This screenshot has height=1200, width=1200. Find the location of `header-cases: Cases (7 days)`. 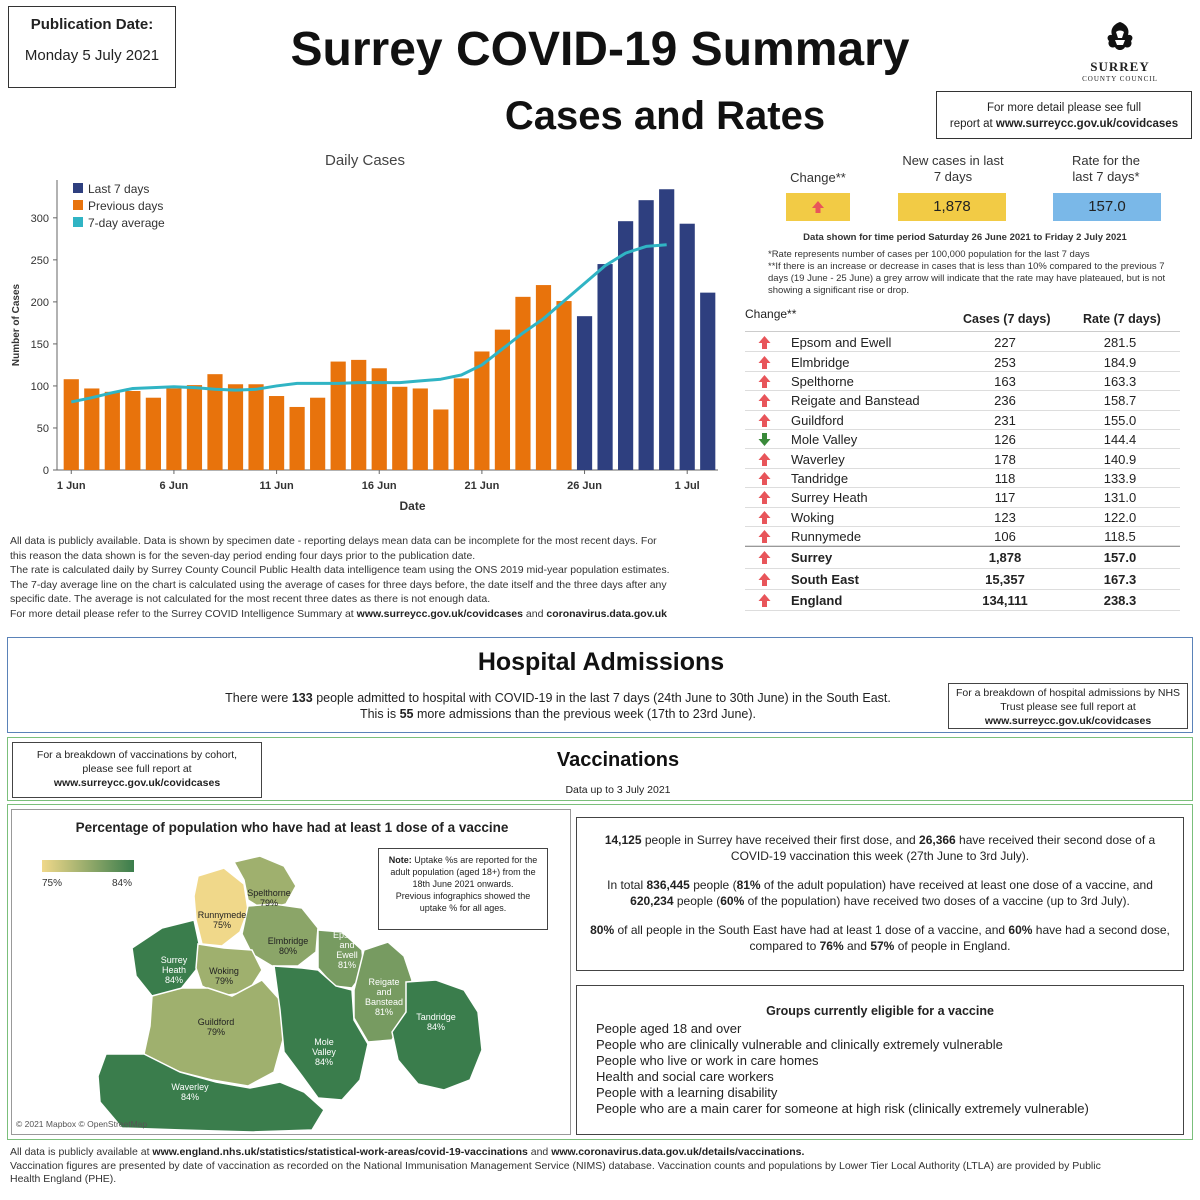

header-cases: Cases (7 days) is located at coordinates (1007, 319).